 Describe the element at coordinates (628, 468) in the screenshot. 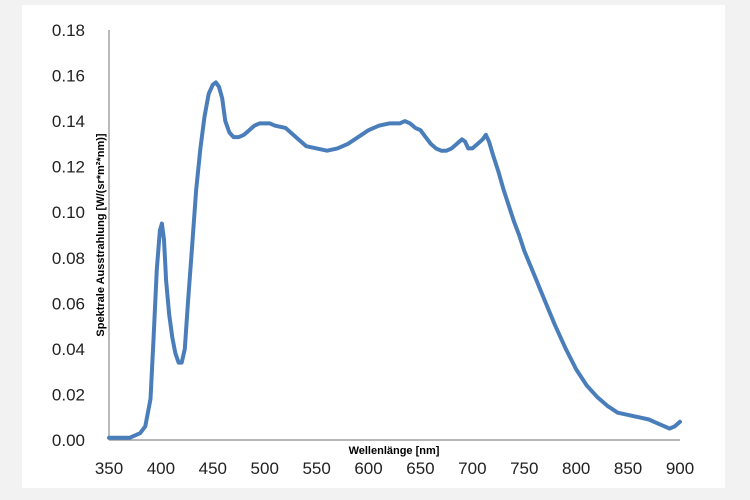

I see `x-tick-label: 850` at that location.